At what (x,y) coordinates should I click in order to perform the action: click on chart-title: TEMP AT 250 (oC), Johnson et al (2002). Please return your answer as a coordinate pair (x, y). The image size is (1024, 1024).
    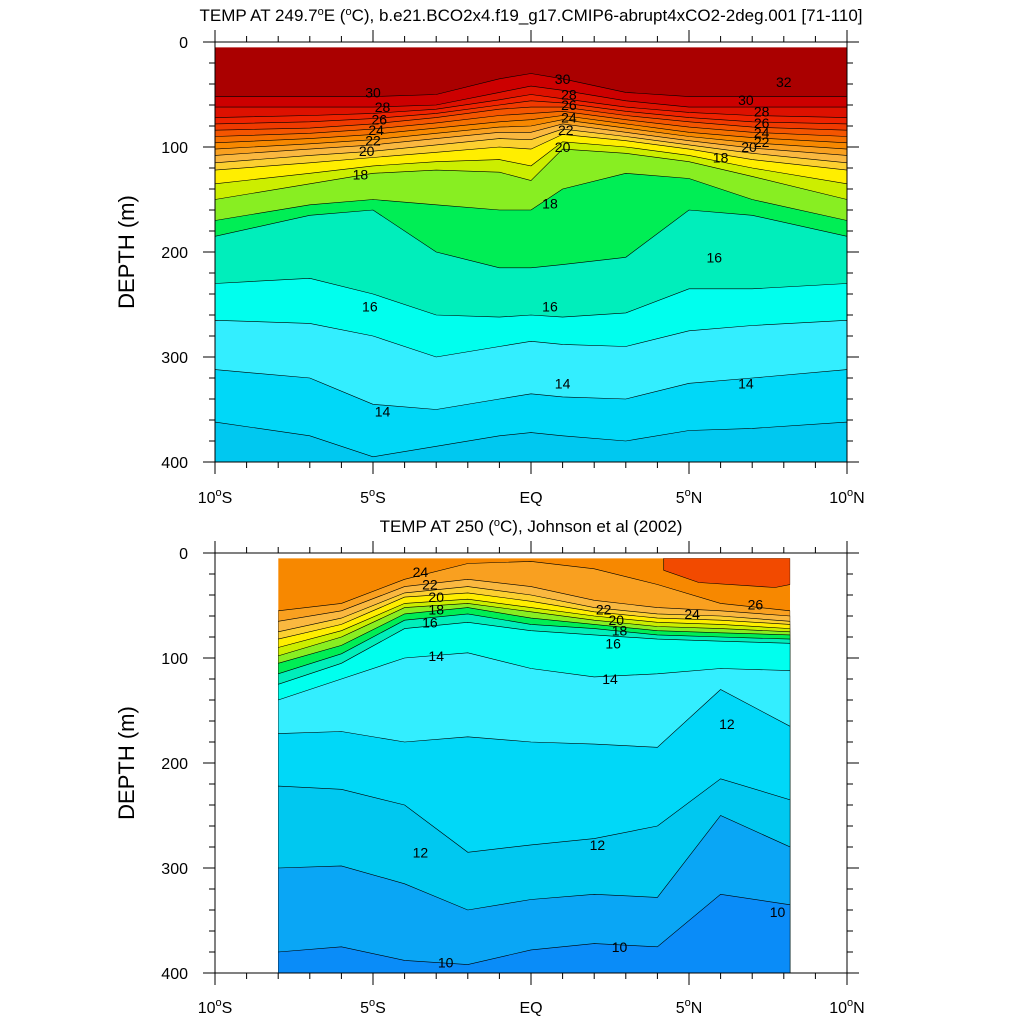
    Looking at the image, I should click on (531, 526).